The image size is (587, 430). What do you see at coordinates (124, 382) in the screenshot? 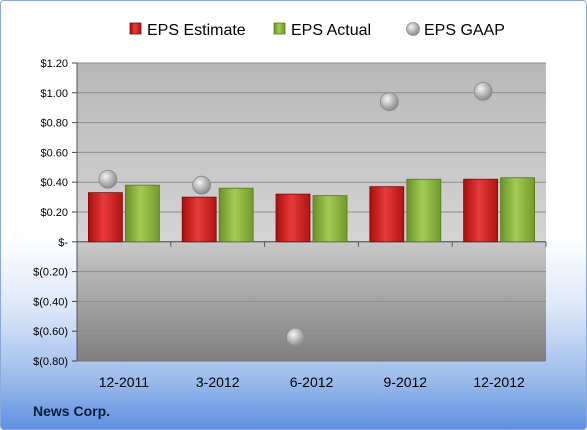
I see `x-category-label: 12-2011` at bounding box center [124, 382].